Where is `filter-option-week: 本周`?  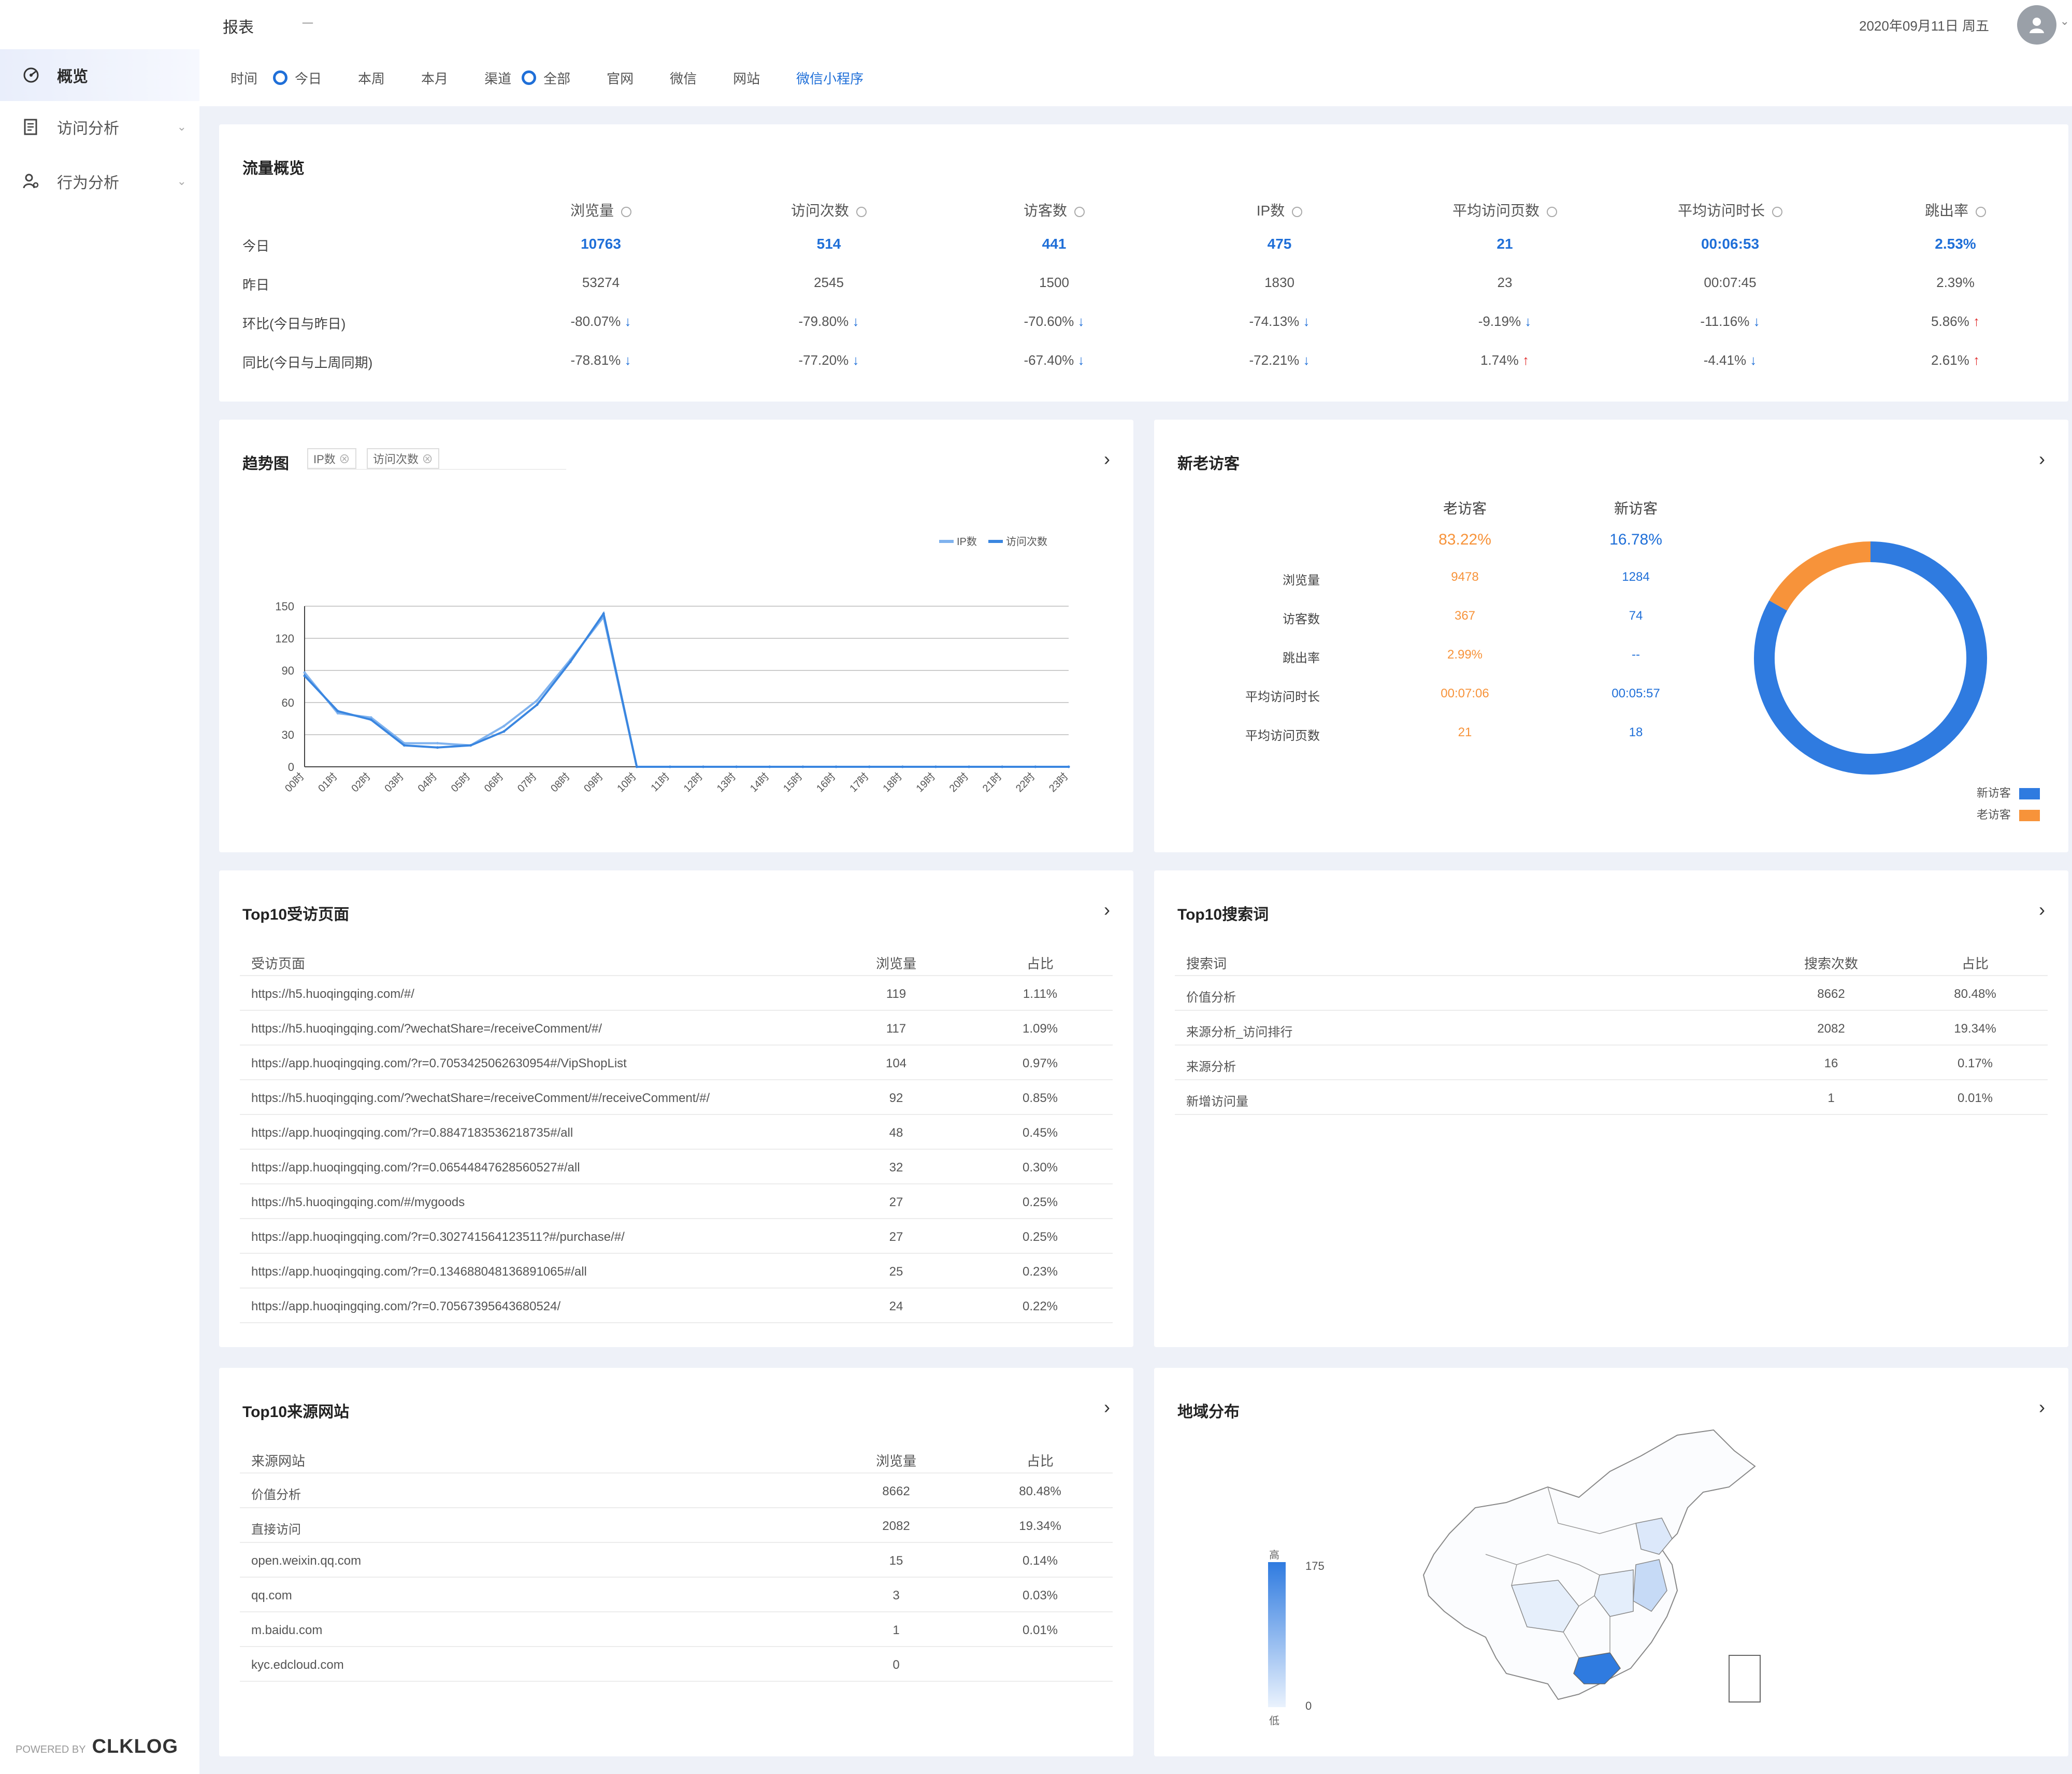 filter-option-week: 本周 is located at coordinates (371, 78).